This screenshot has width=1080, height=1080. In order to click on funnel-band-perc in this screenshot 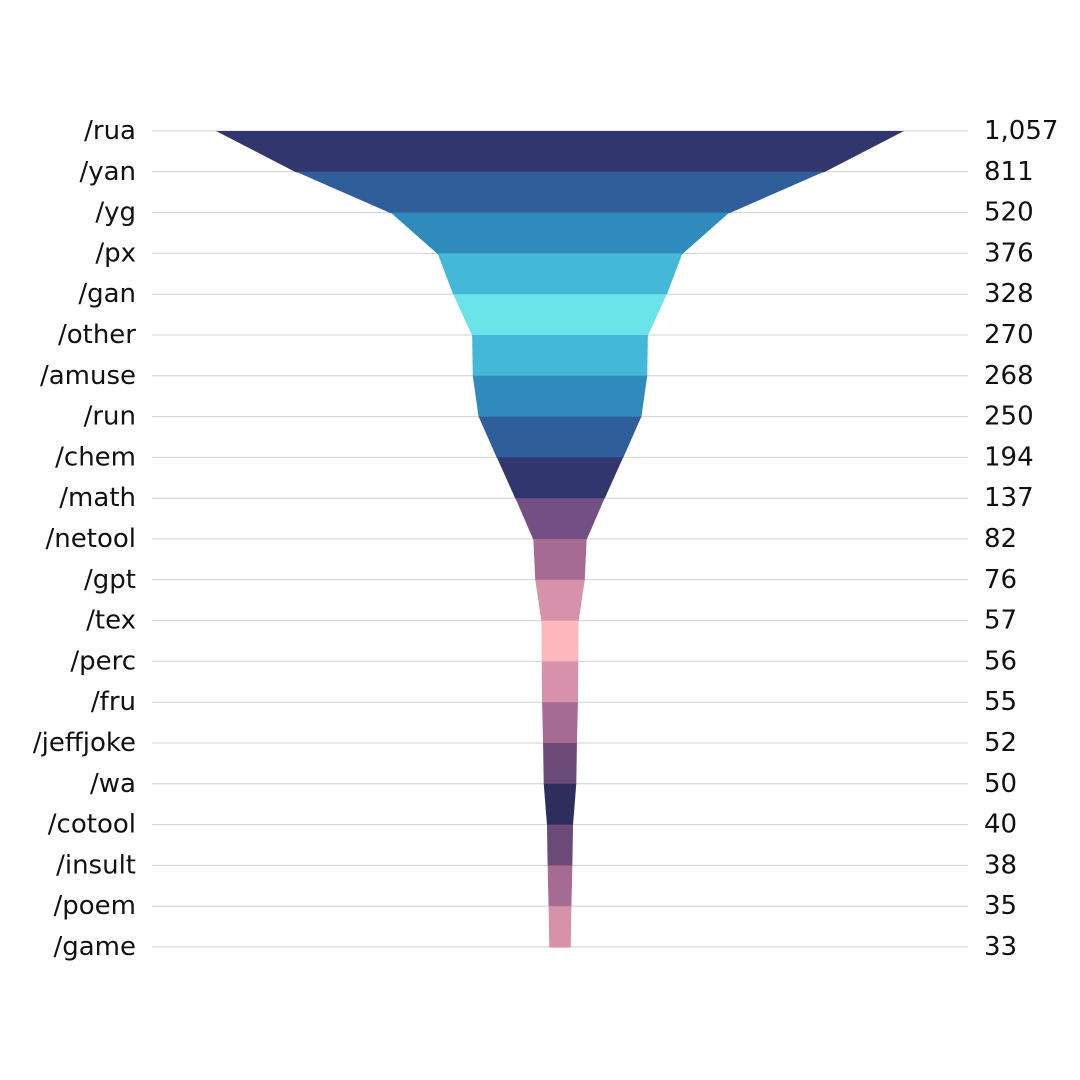, I will do `click(560, 682)`.